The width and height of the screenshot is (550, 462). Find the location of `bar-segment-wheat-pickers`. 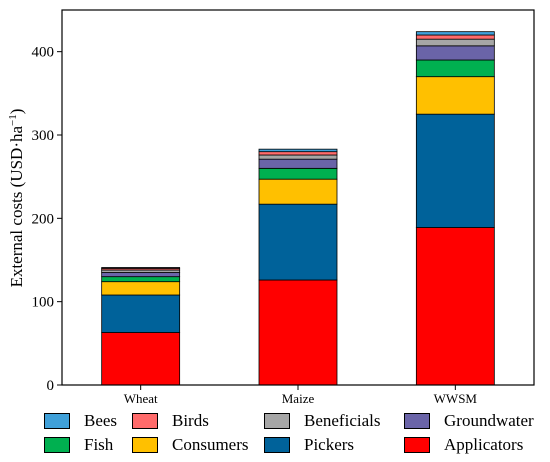

bar-segment-wheat-pickers is located at coordinates (141, 313).